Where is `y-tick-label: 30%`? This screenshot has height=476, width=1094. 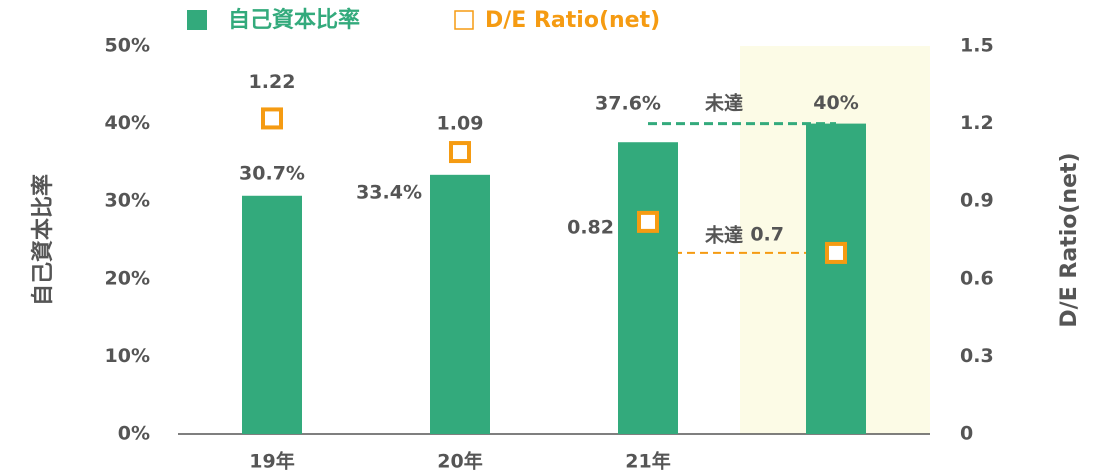 y-tick-label: 30% is located at coordinates (127, 201).